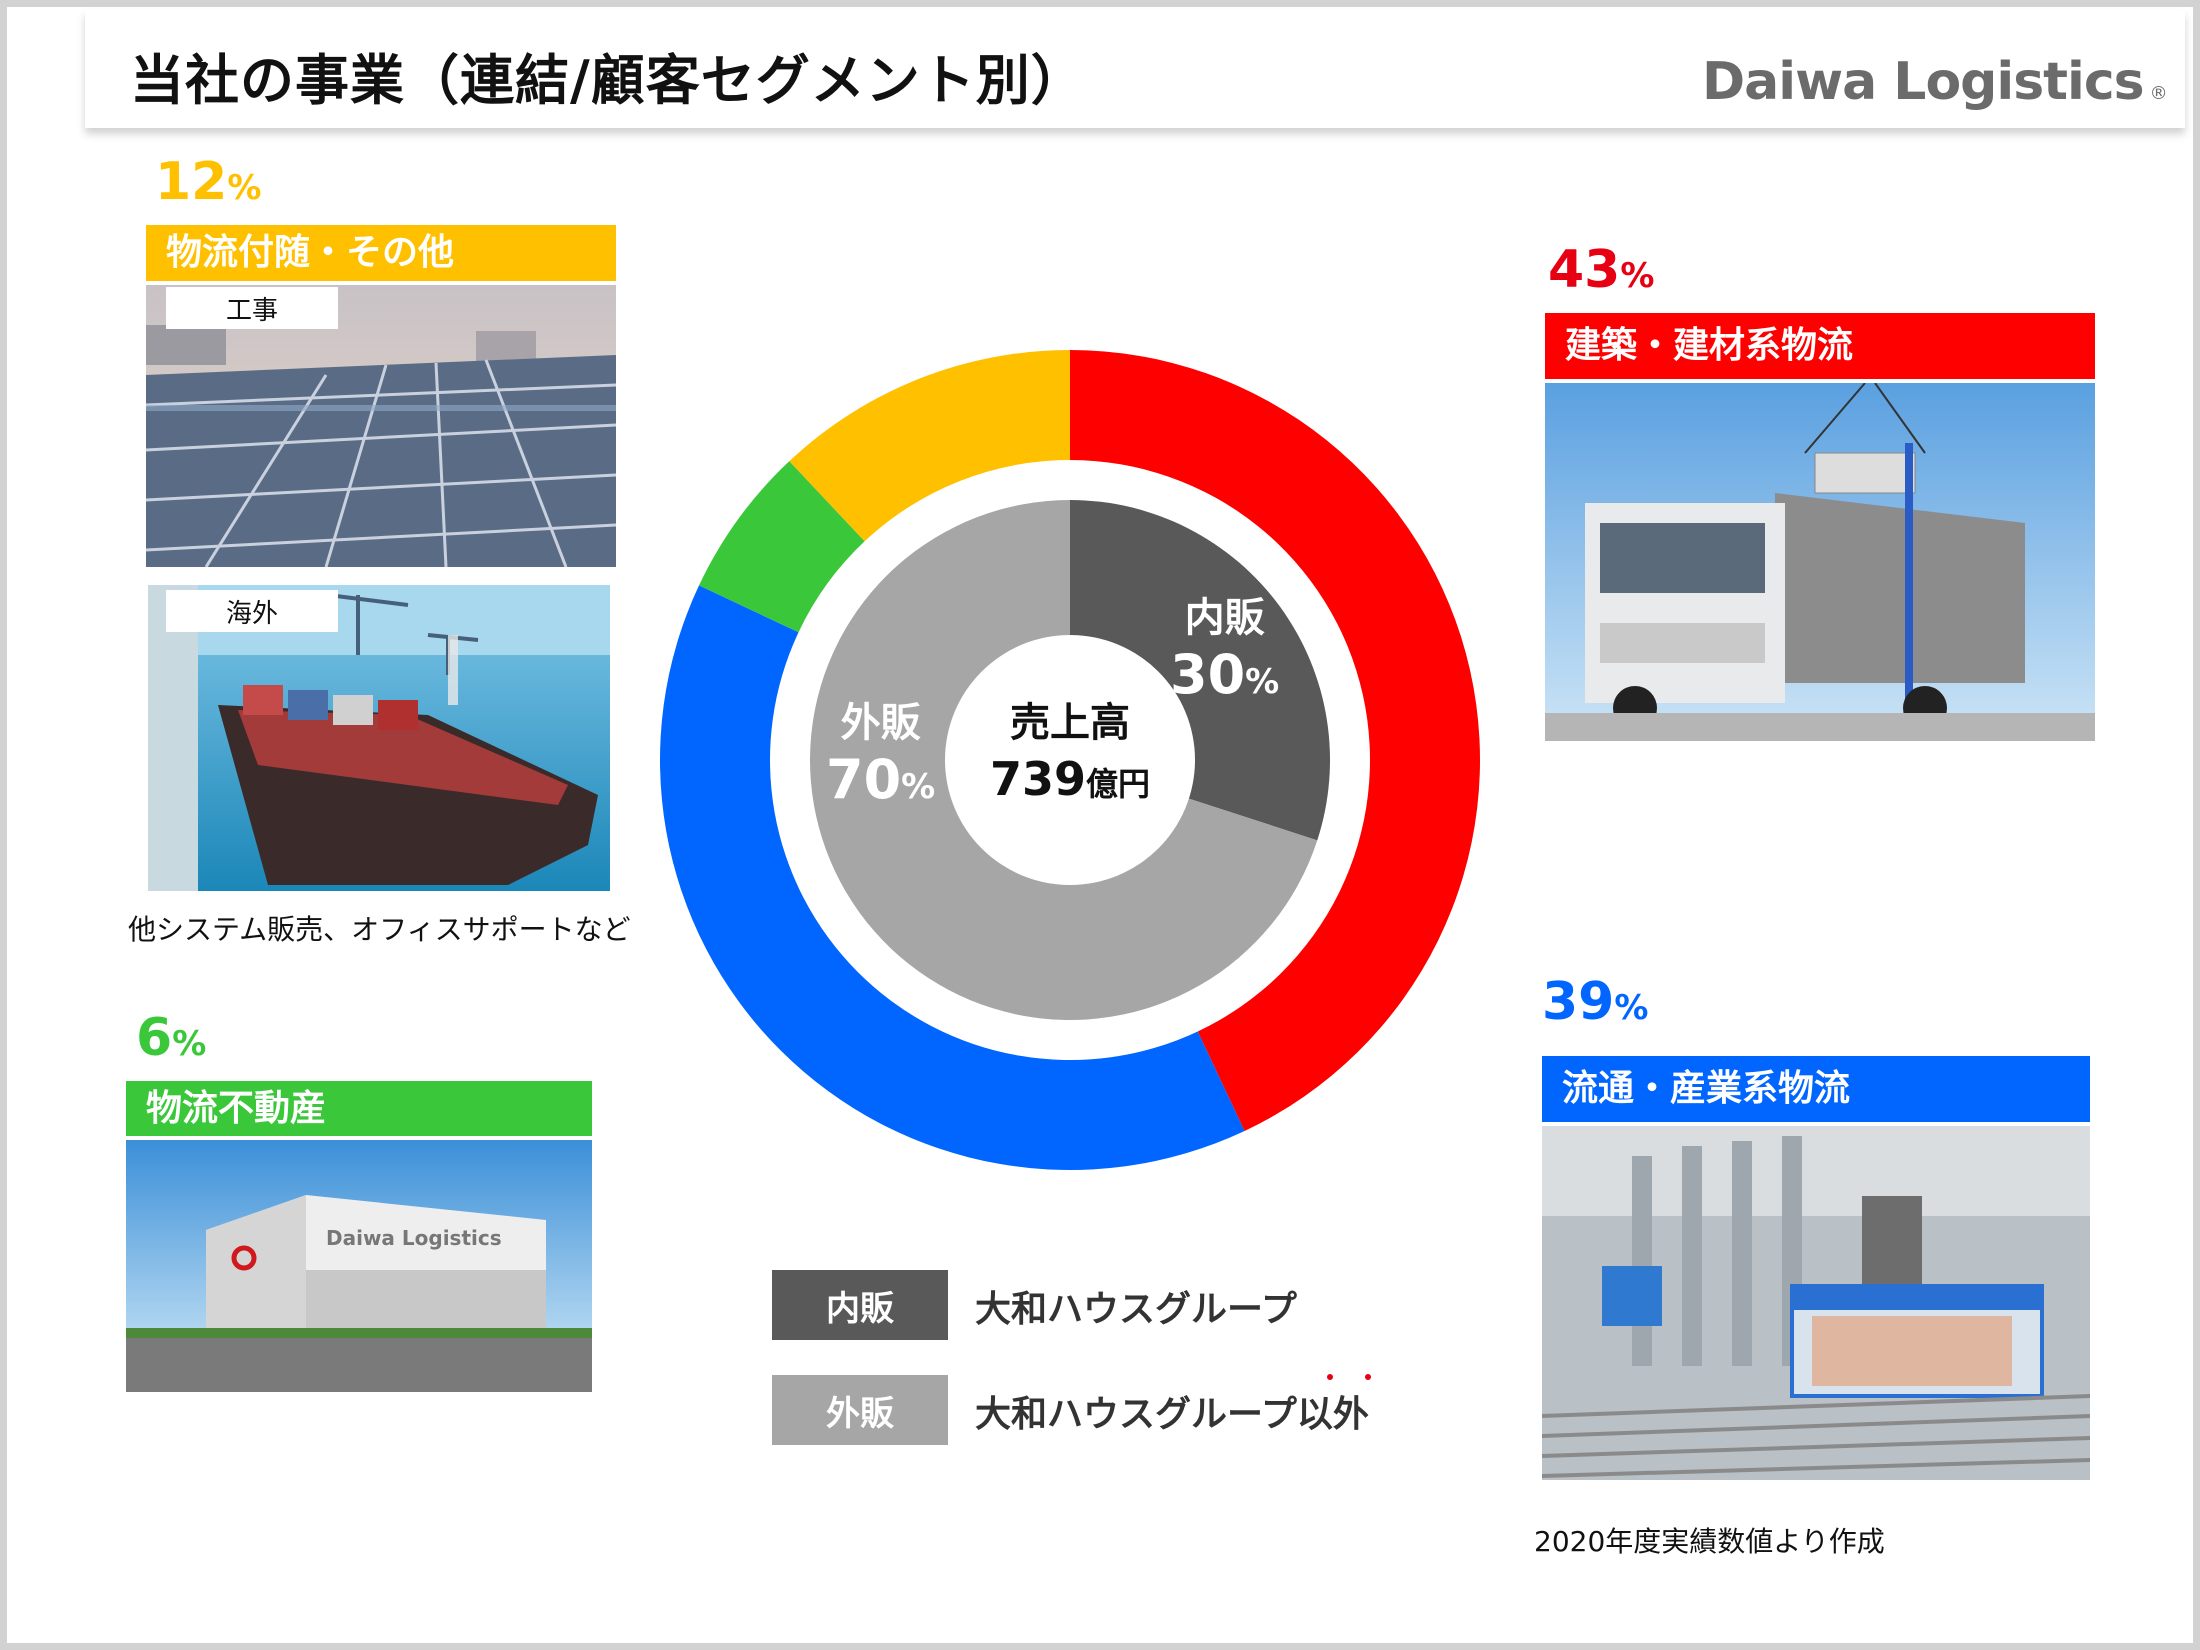  I want to click on internal-sales-name: 内販, so click(1224, 618).